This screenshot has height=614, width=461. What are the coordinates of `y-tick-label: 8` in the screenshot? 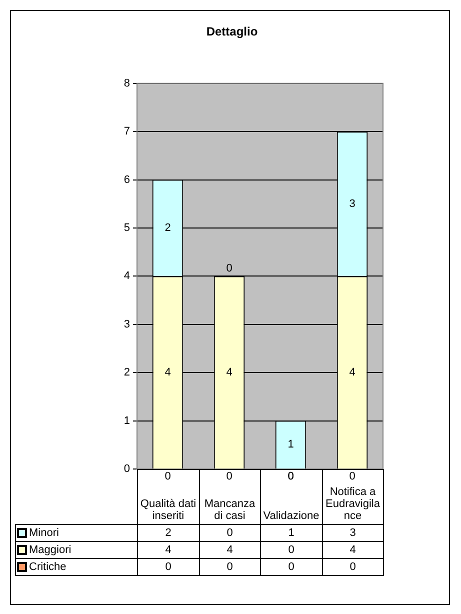 It's located at (127, 83).